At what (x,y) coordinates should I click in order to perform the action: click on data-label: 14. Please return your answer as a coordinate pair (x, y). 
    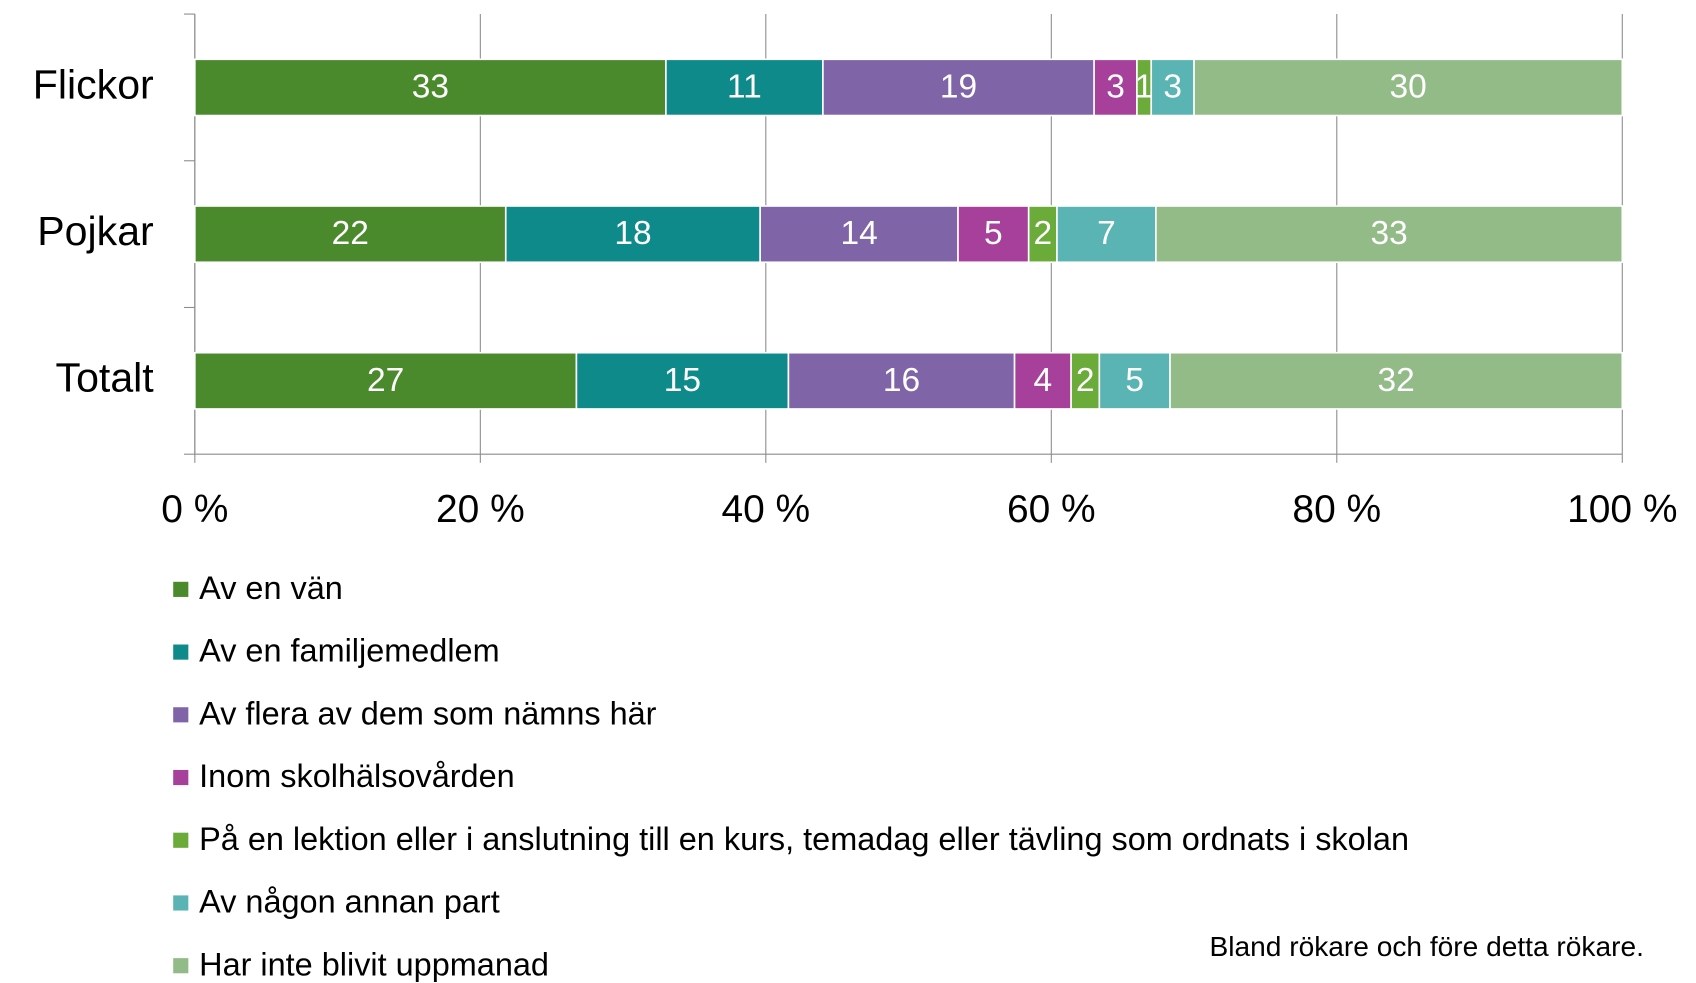
    Looking at the image, I should click on (858, 233).